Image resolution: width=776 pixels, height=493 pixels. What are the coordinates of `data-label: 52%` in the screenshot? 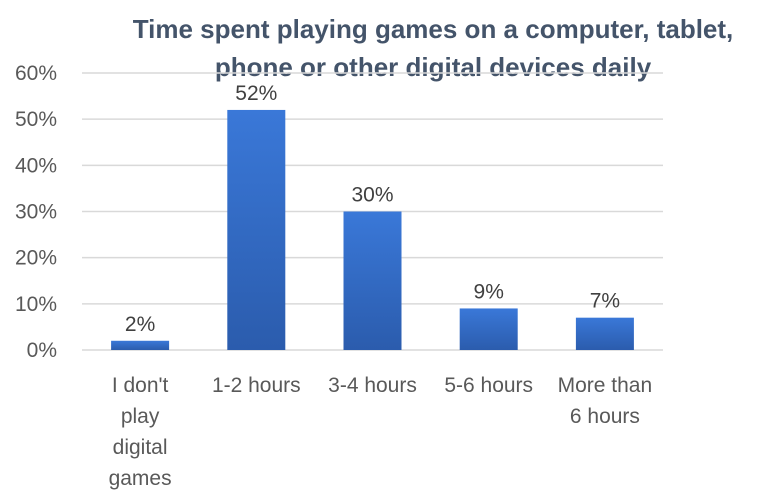 It's located at (256, 93).